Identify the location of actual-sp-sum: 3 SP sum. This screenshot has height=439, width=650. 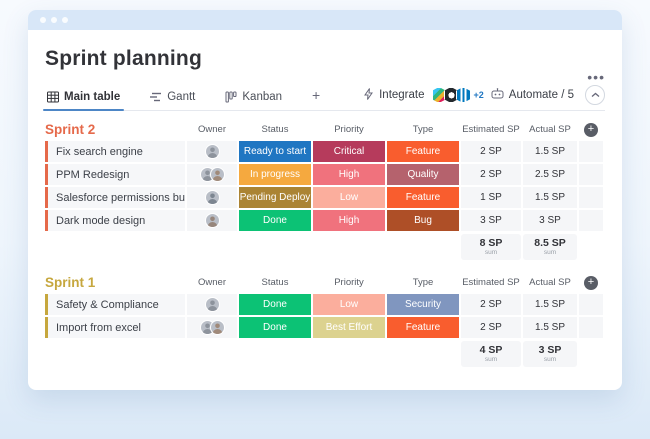
(550, 354).